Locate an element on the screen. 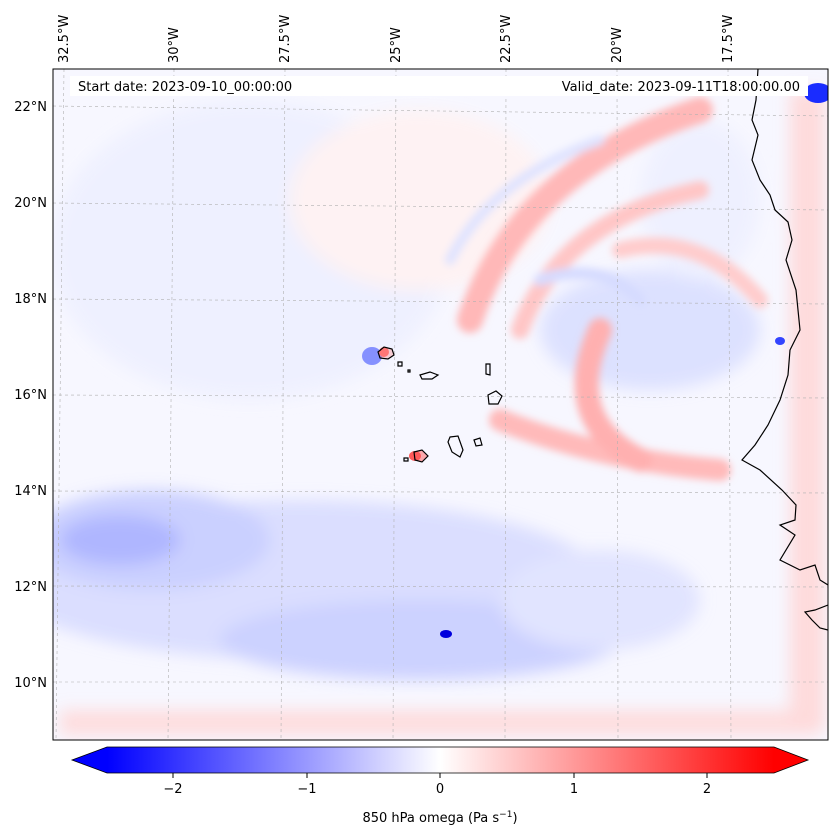  lat-label: 16°N is located at coordinates (30, 395).